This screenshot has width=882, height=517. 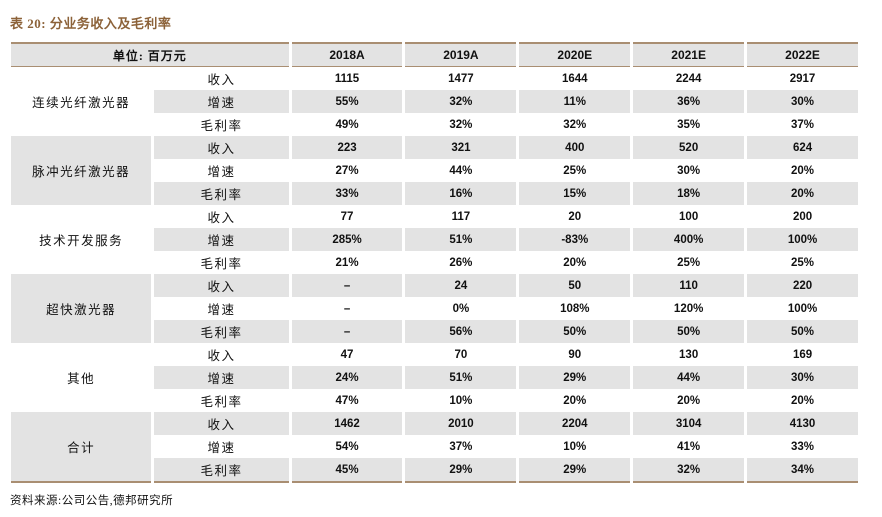 I want to click on value-cell: 0%, so click(x=461, y=308).